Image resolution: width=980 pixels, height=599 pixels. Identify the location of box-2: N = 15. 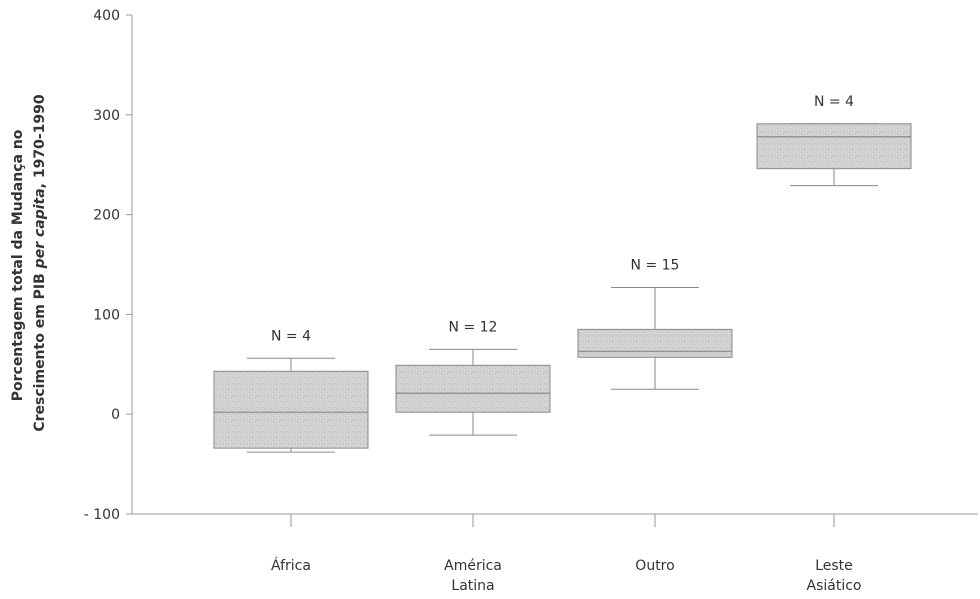
(655, 323).